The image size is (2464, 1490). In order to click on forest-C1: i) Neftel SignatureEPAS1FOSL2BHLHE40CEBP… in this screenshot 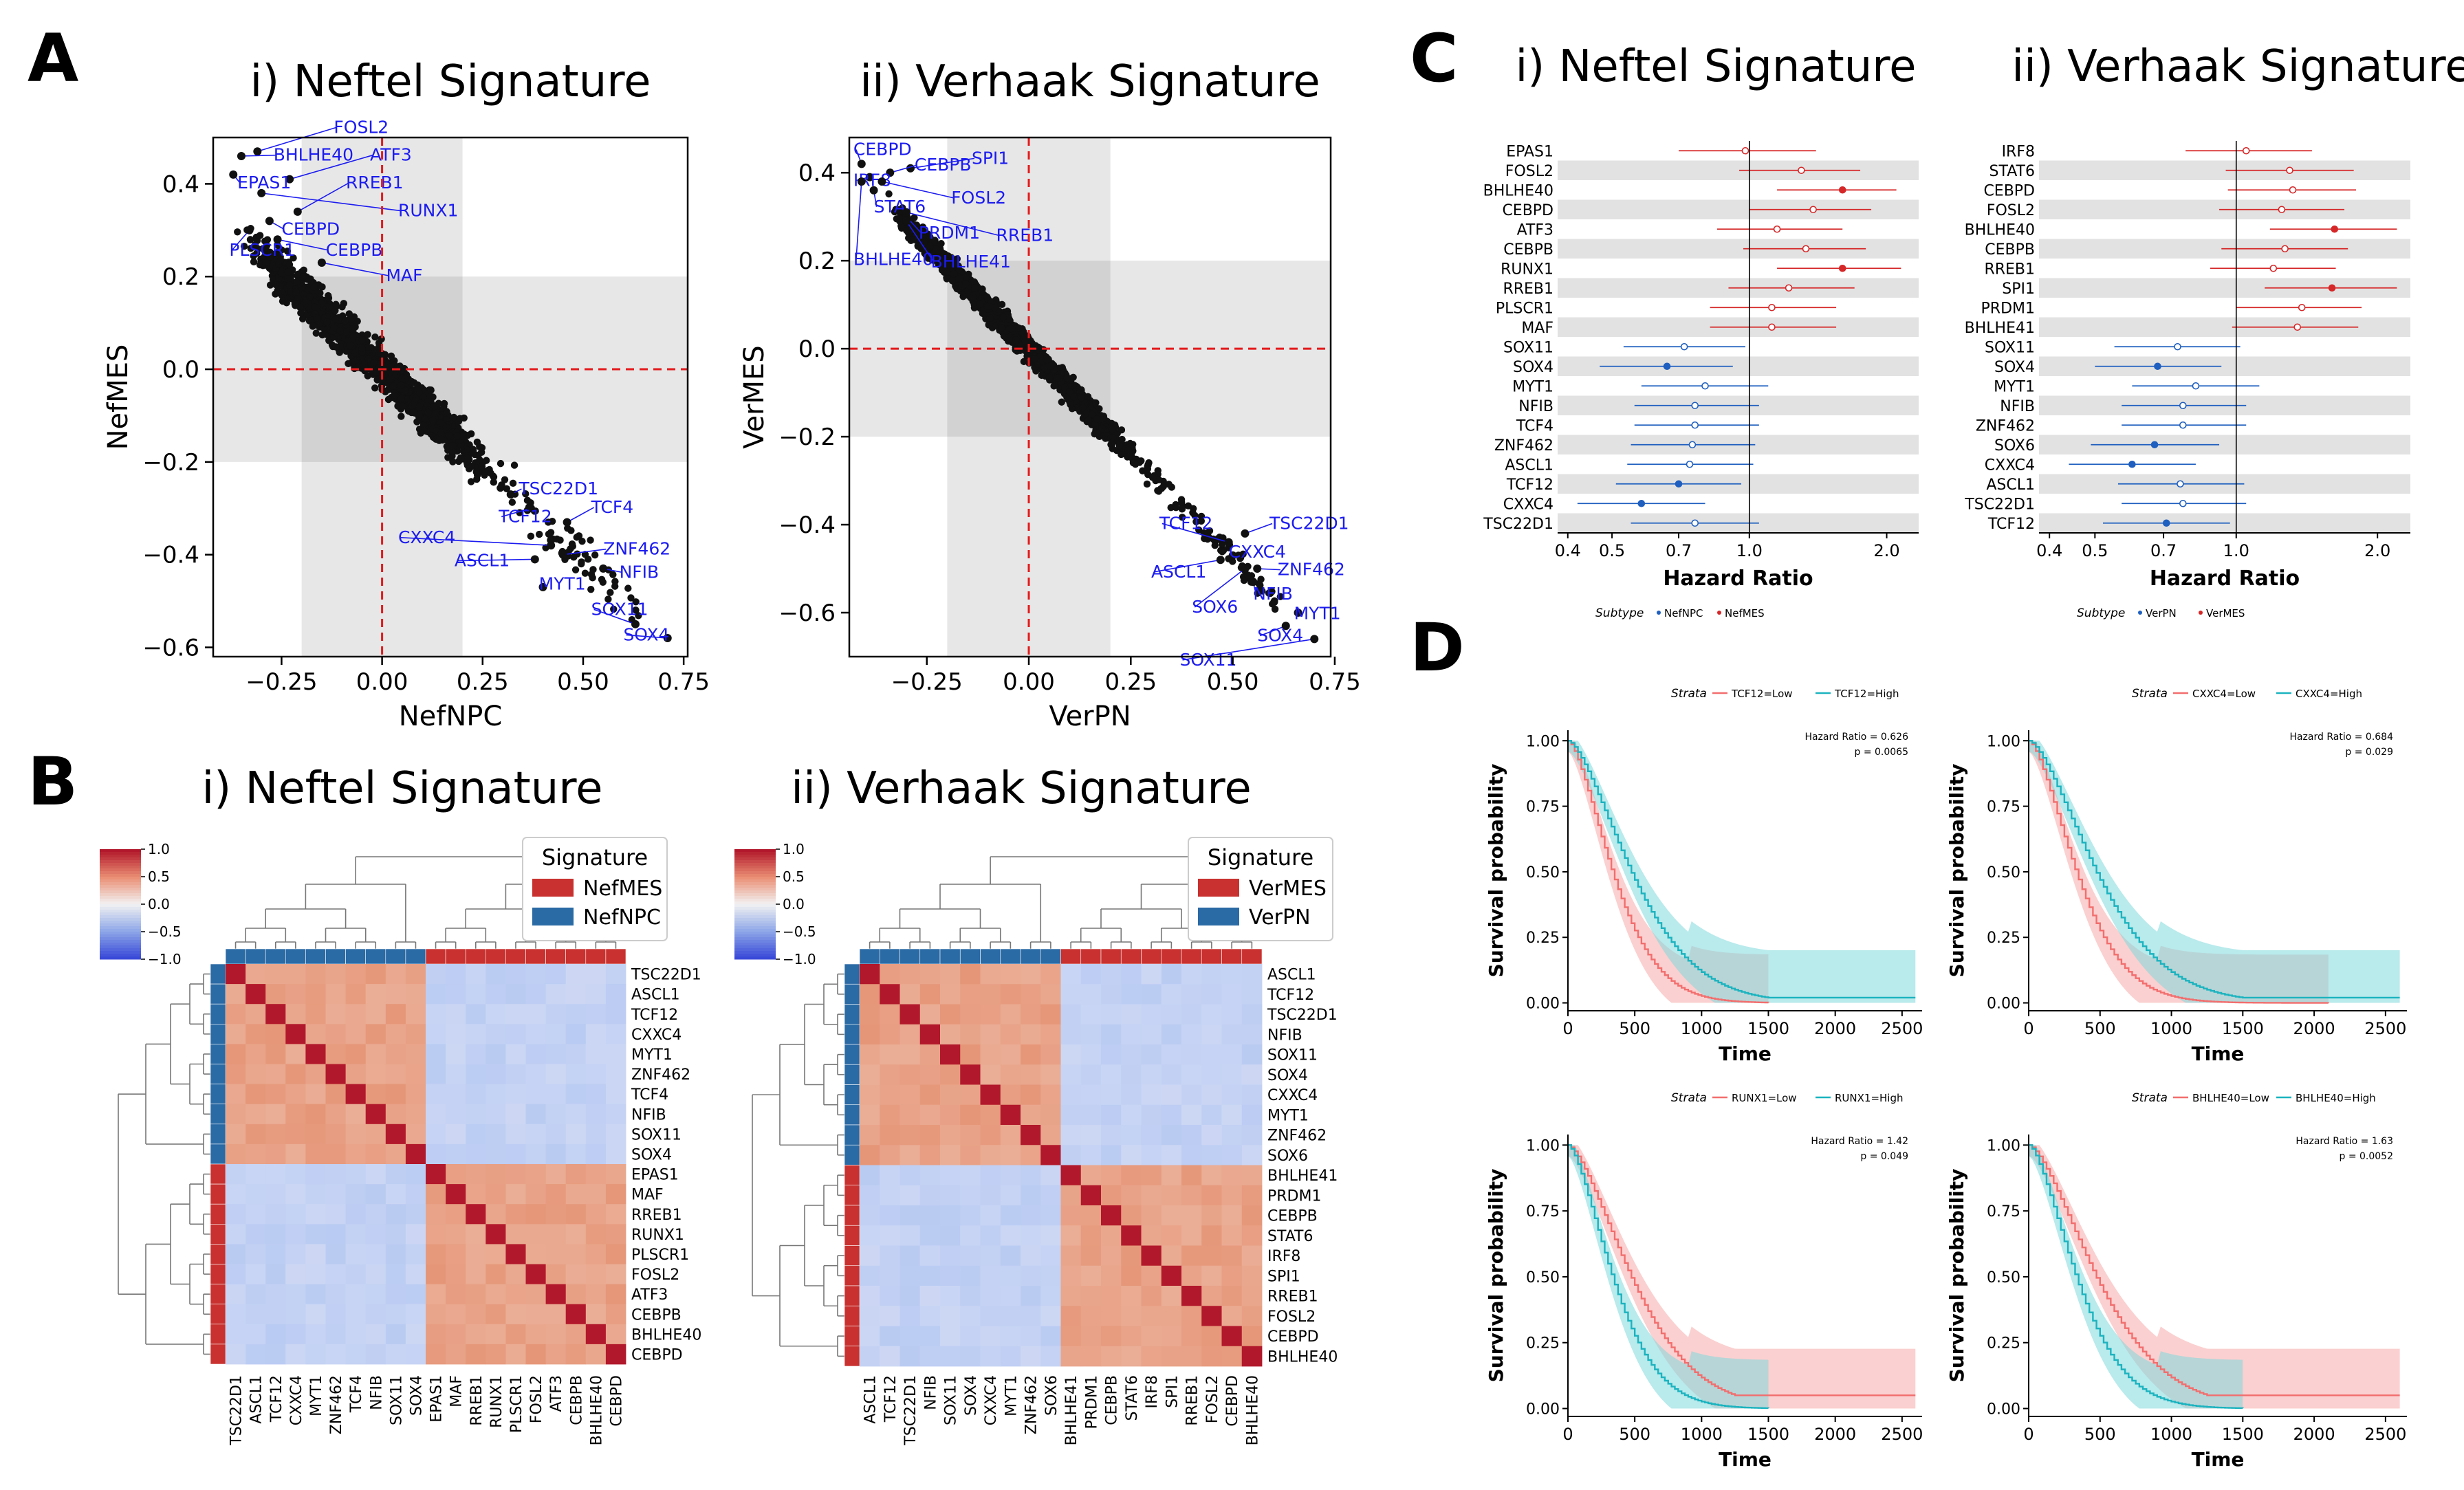, I will do `click(1701, 331)`.